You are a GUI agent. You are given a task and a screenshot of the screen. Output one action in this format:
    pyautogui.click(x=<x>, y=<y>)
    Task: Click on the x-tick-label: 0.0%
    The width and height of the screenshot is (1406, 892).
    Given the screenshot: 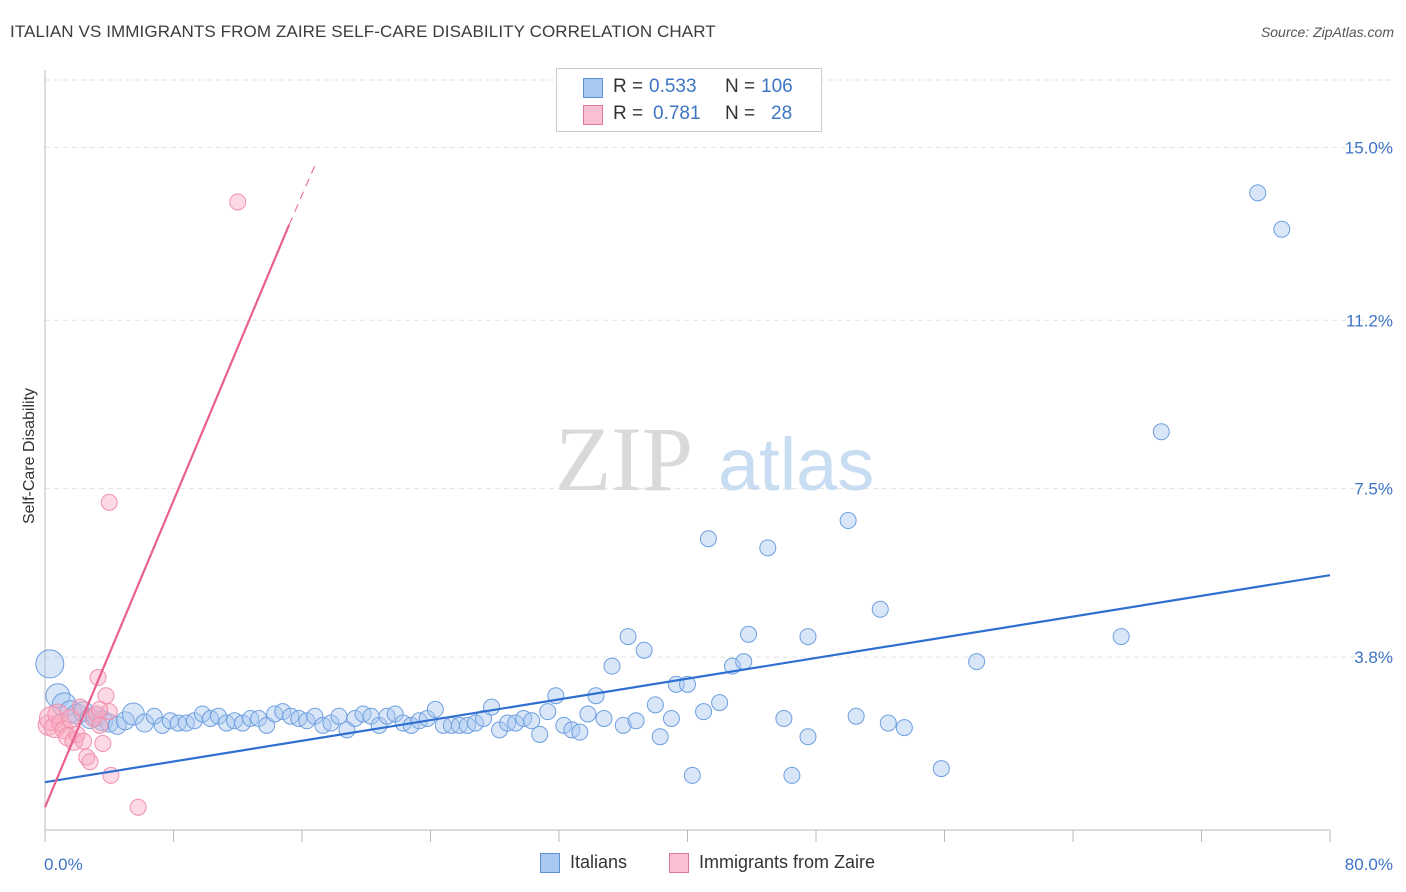 What is the action you would take?
    pyautogui.click(x=63, y=864)
    